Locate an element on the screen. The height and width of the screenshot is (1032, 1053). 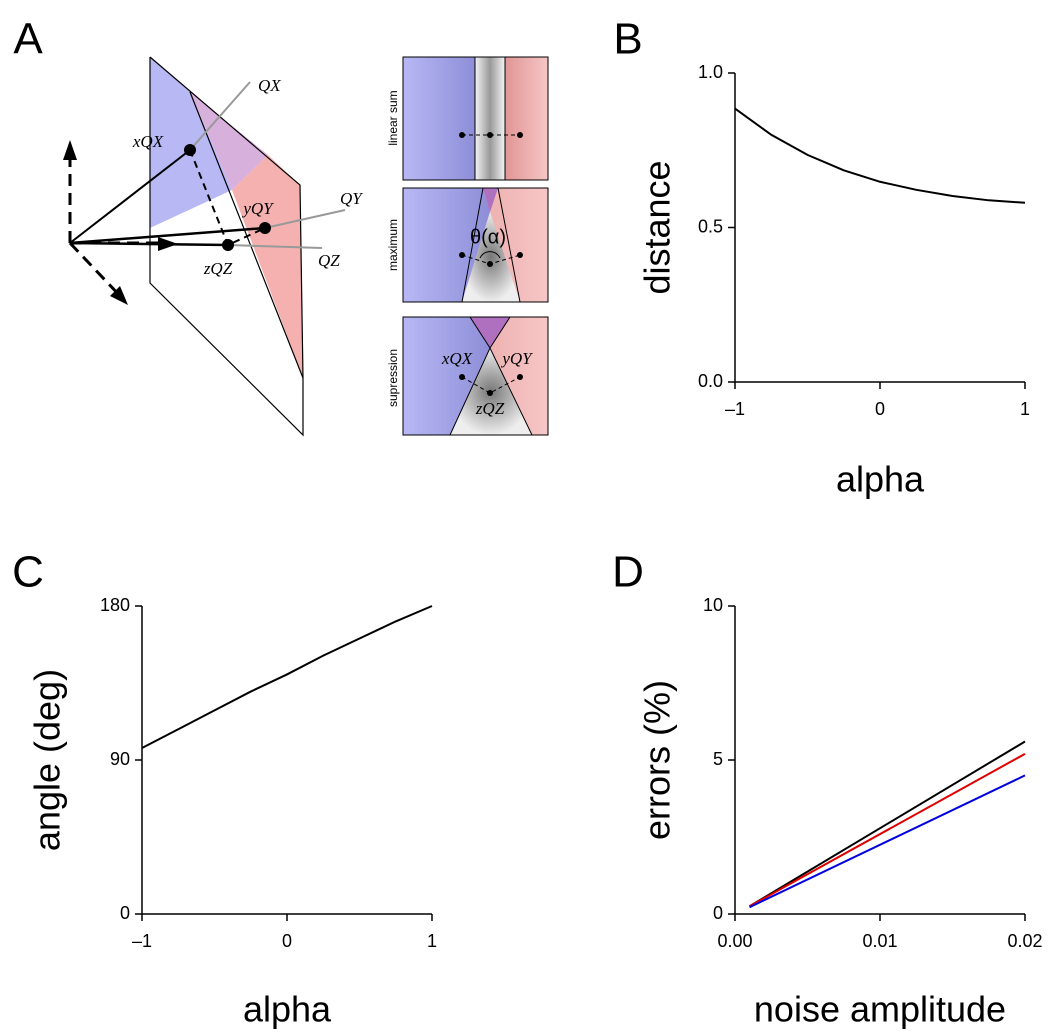
x-axis-label: noise amplitude is located at coordinates (880, 1009).